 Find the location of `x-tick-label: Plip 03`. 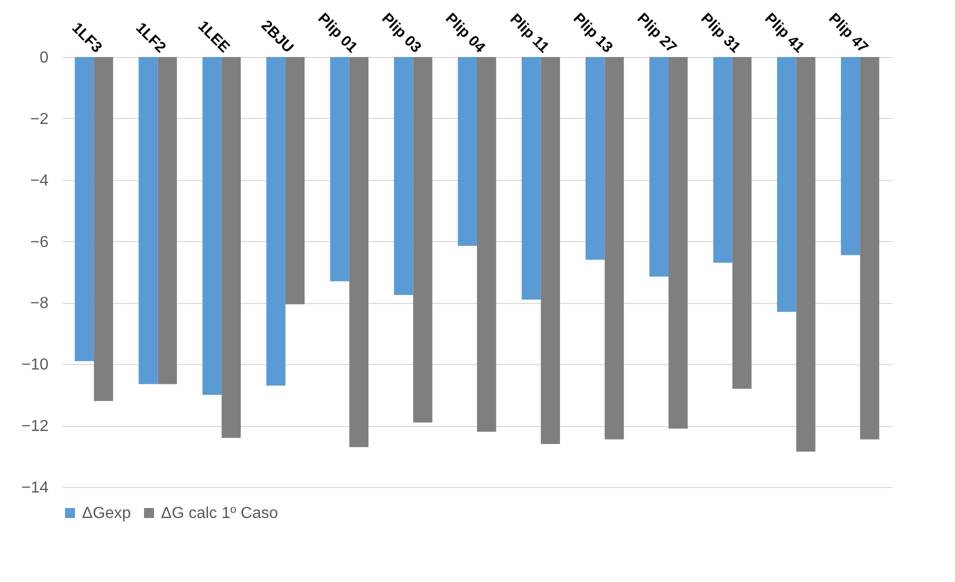

x-tick-label: Plip 03 is located at coordinates (401, 33).